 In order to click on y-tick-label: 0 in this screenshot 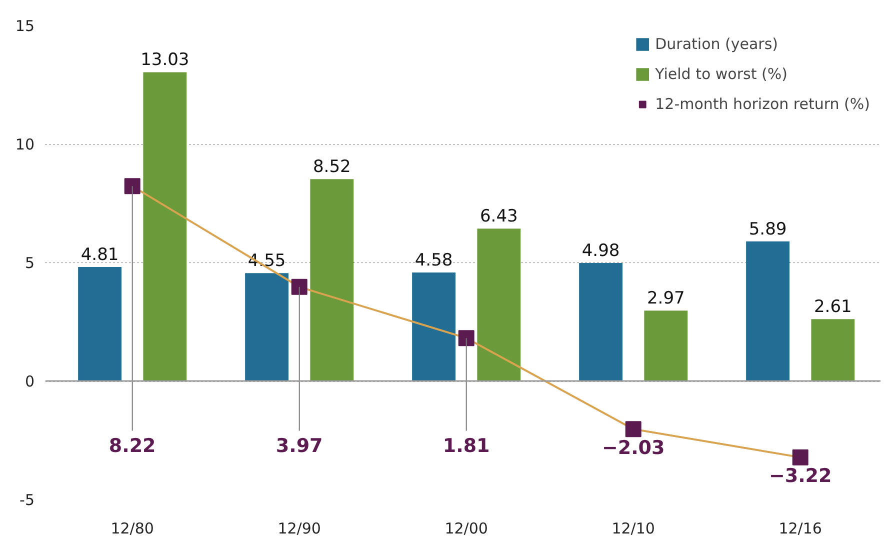, I will do `click(29, 381)`.